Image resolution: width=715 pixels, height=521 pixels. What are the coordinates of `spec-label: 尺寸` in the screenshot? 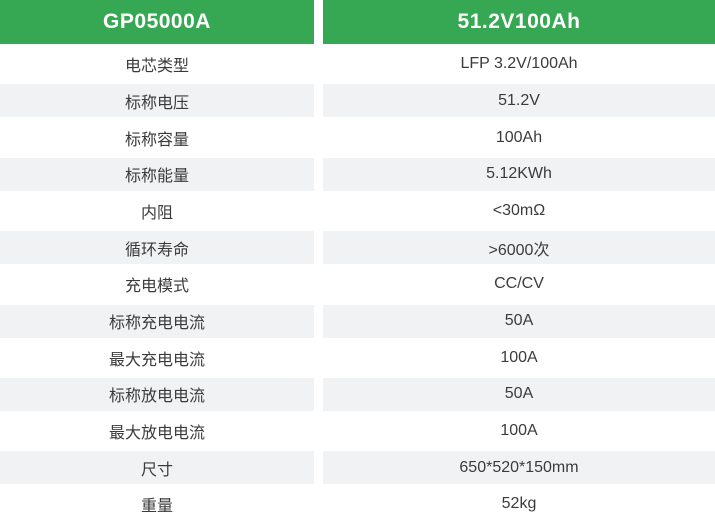 It's located at (157, 468).